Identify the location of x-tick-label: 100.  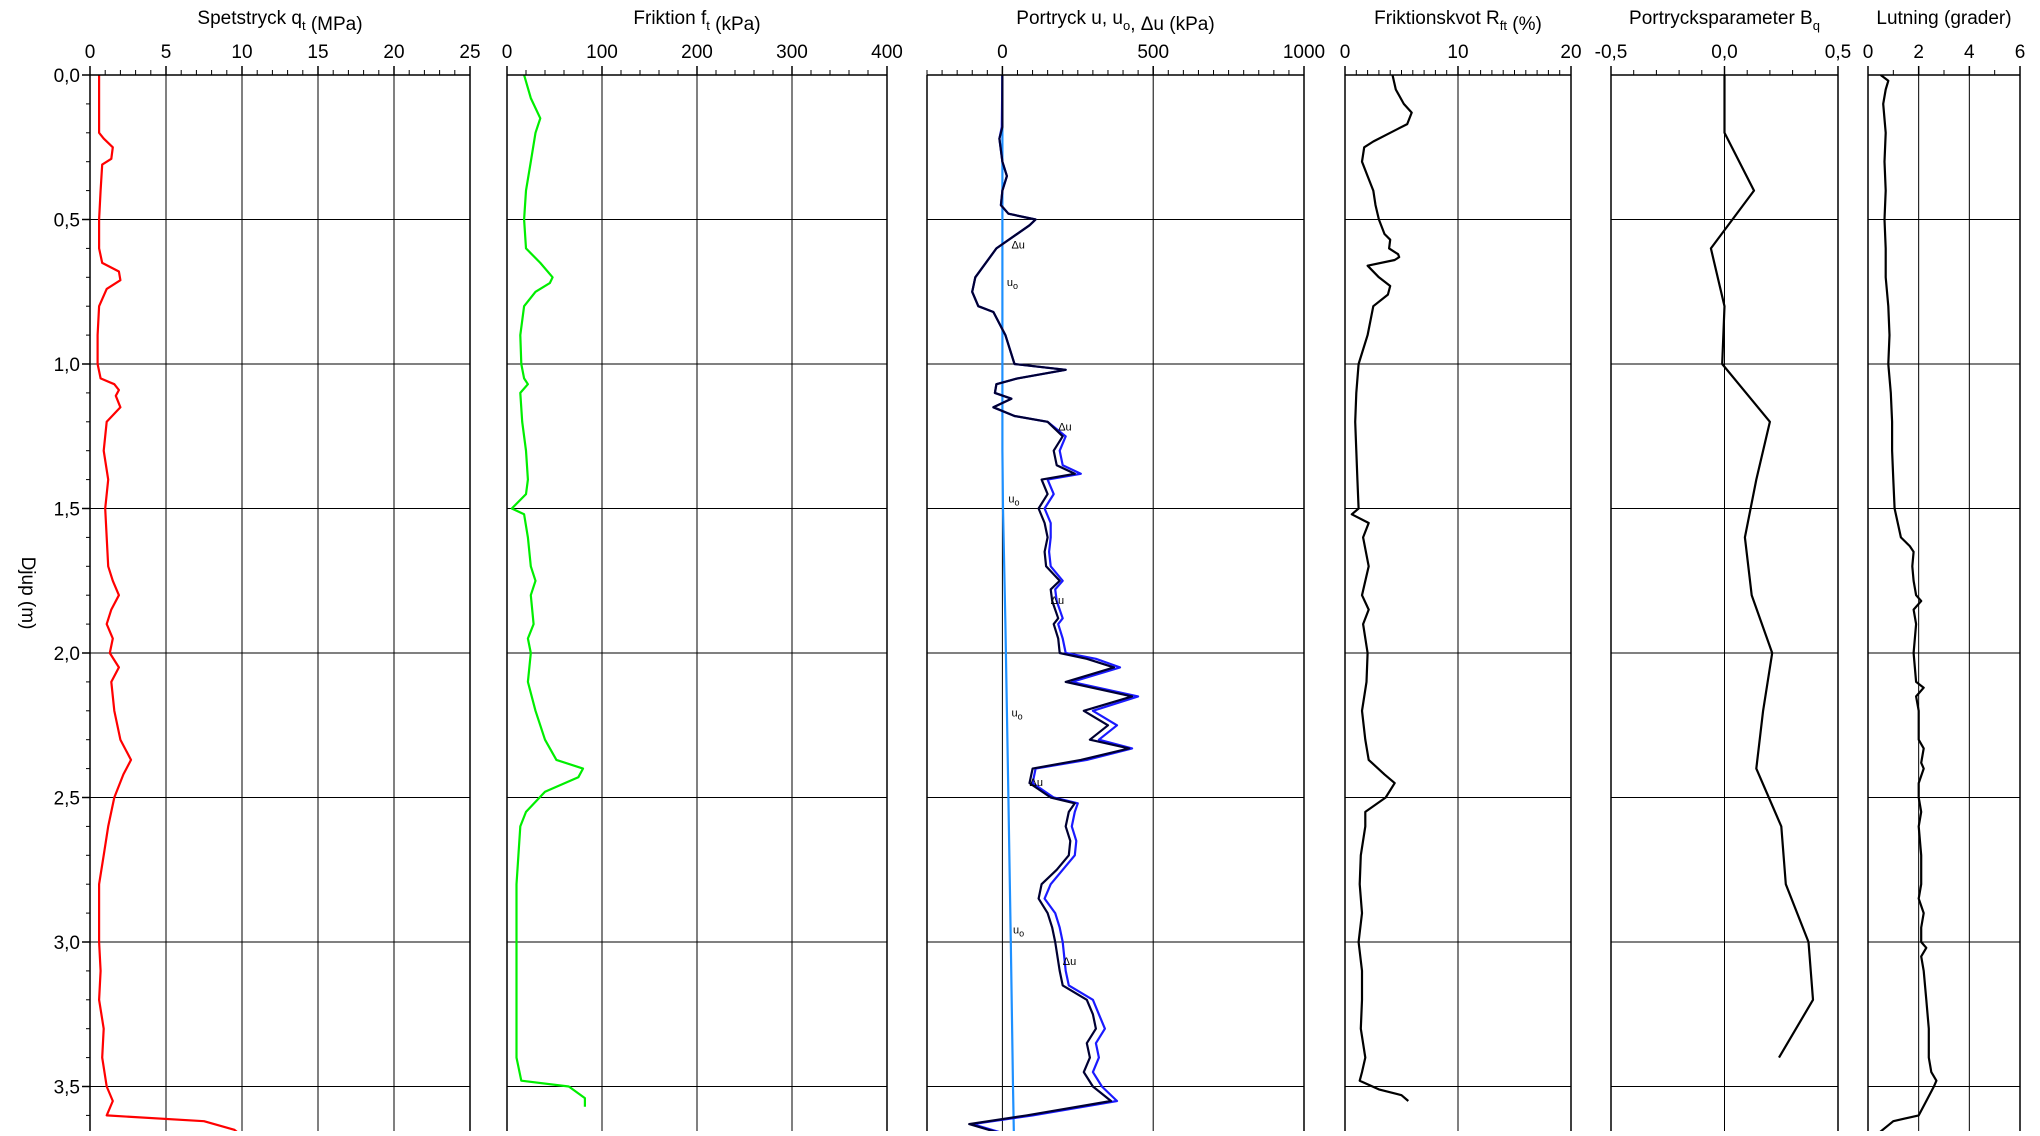
(602, 52).